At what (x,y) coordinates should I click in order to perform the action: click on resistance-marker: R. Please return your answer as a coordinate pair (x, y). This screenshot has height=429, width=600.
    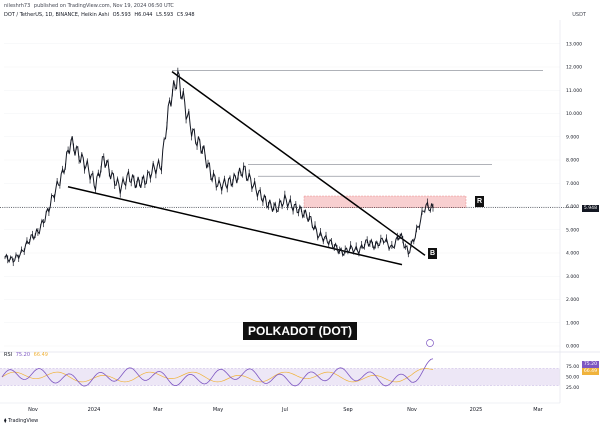
    Looking at the image, I should click on (479, 201).